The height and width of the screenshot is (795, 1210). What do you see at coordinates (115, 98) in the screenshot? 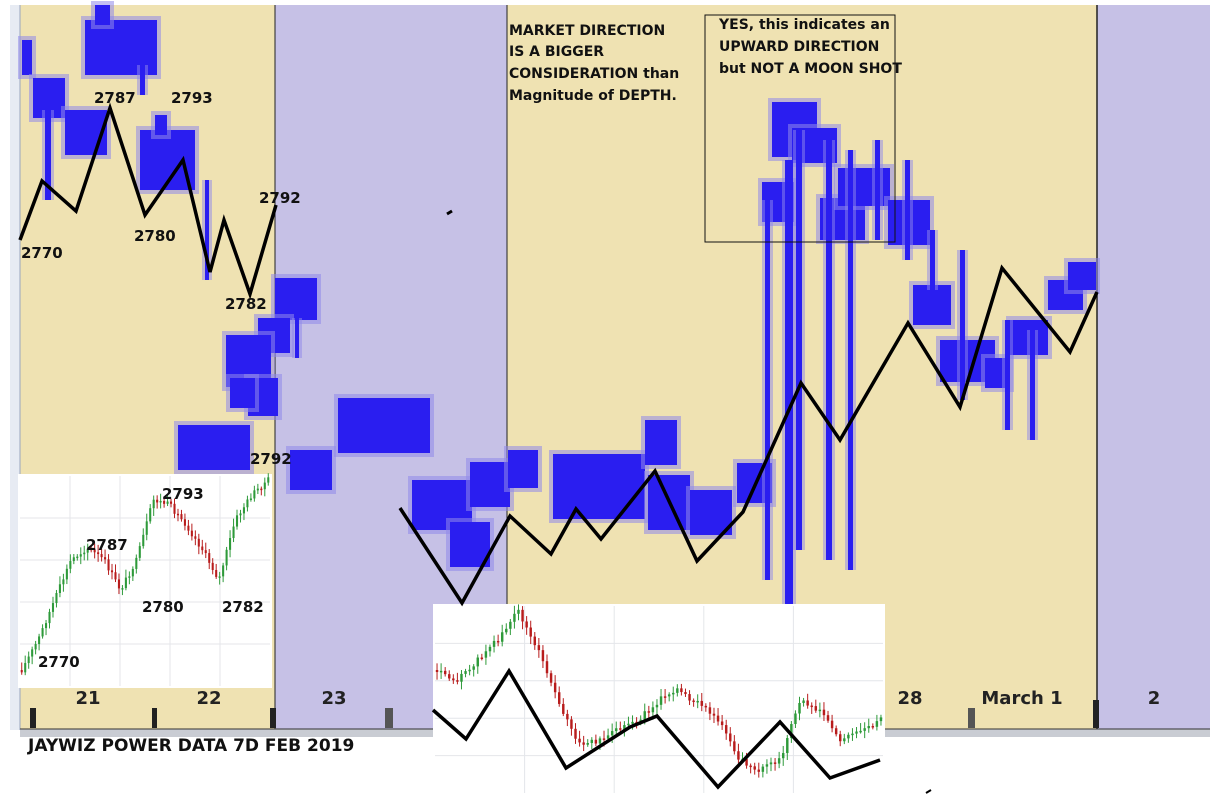
I see `price-label: 2787` at bounding box center [115, 98].